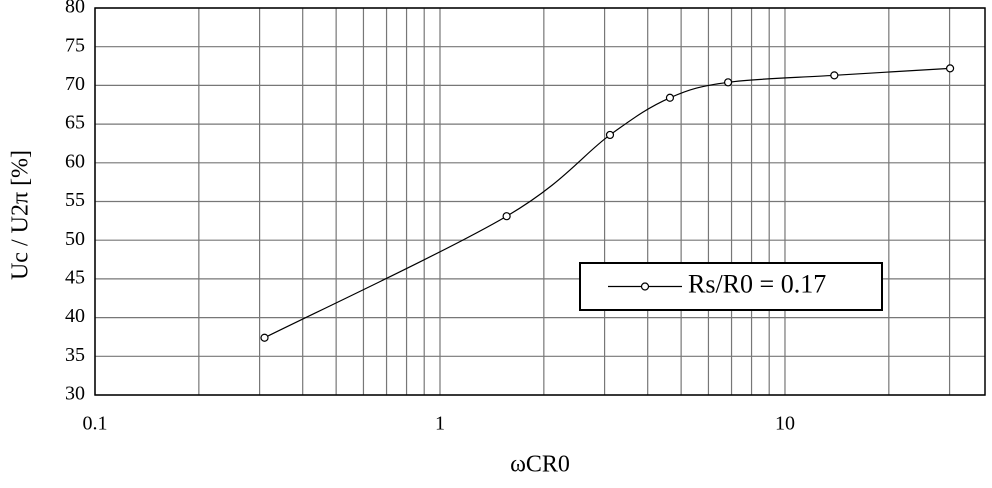 The image size is (992, 488). I want to click on y-tick-label: 65, so click(75, 123).